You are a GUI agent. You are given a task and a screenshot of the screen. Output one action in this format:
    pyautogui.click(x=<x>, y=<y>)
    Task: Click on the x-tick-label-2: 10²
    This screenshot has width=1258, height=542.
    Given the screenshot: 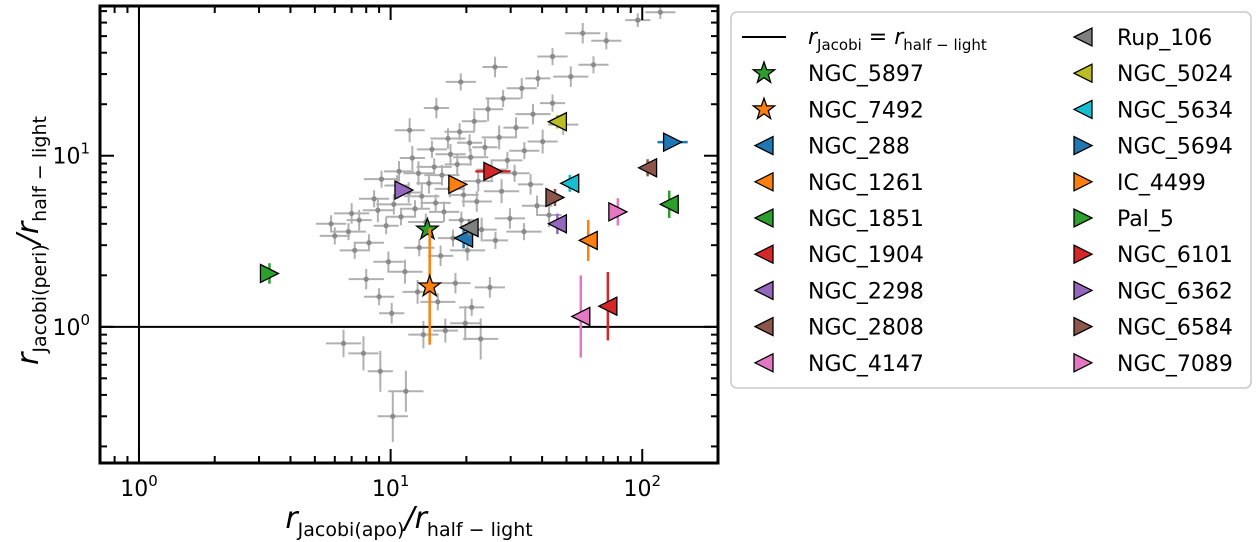 What is the action you would take?
    pyautogui.click(x=642, y=487)
    